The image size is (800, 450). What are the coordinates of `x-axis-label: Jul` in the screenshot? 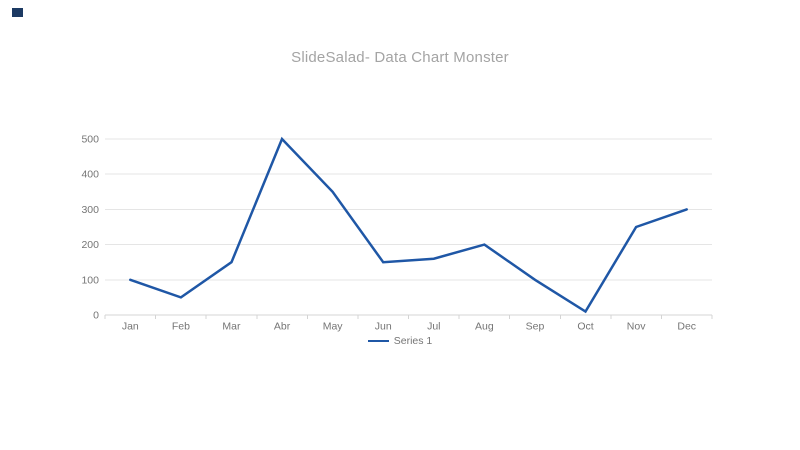 It's located at (433, 327).